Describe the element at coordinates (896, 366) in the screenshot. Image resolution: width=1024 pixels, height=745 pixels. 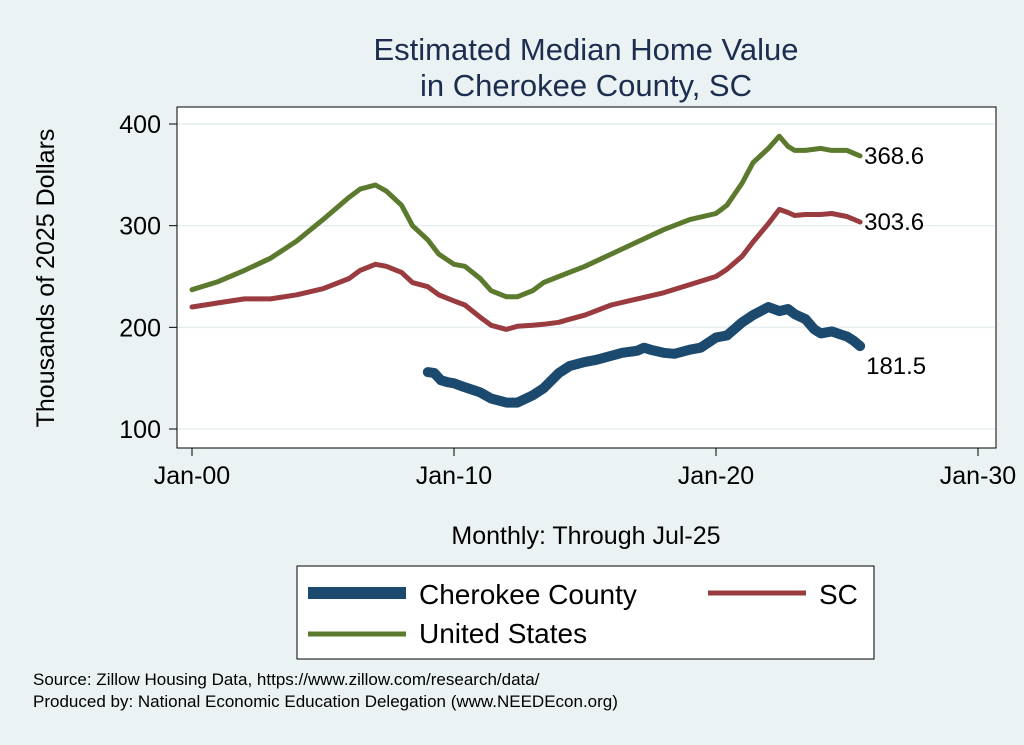
I see `end-label-cherokee-county: 181.5` at that location.